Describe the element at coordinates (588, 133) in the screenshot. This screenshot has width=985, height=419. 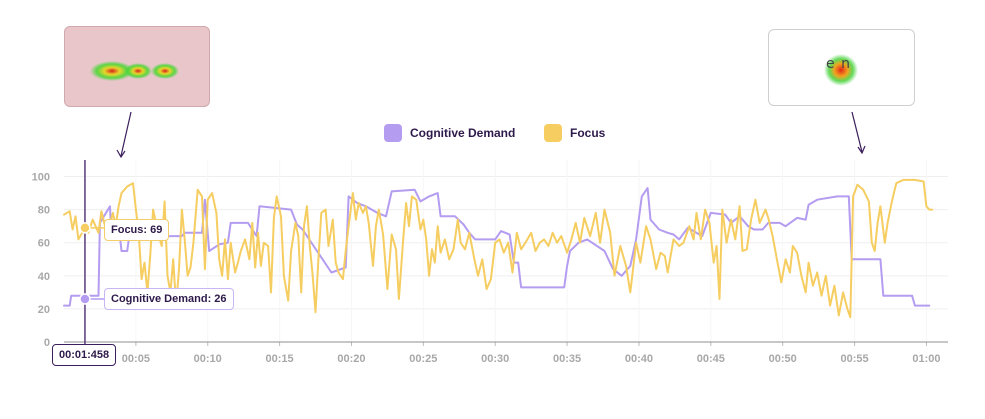
I see `legend-label: Focus` at that location.